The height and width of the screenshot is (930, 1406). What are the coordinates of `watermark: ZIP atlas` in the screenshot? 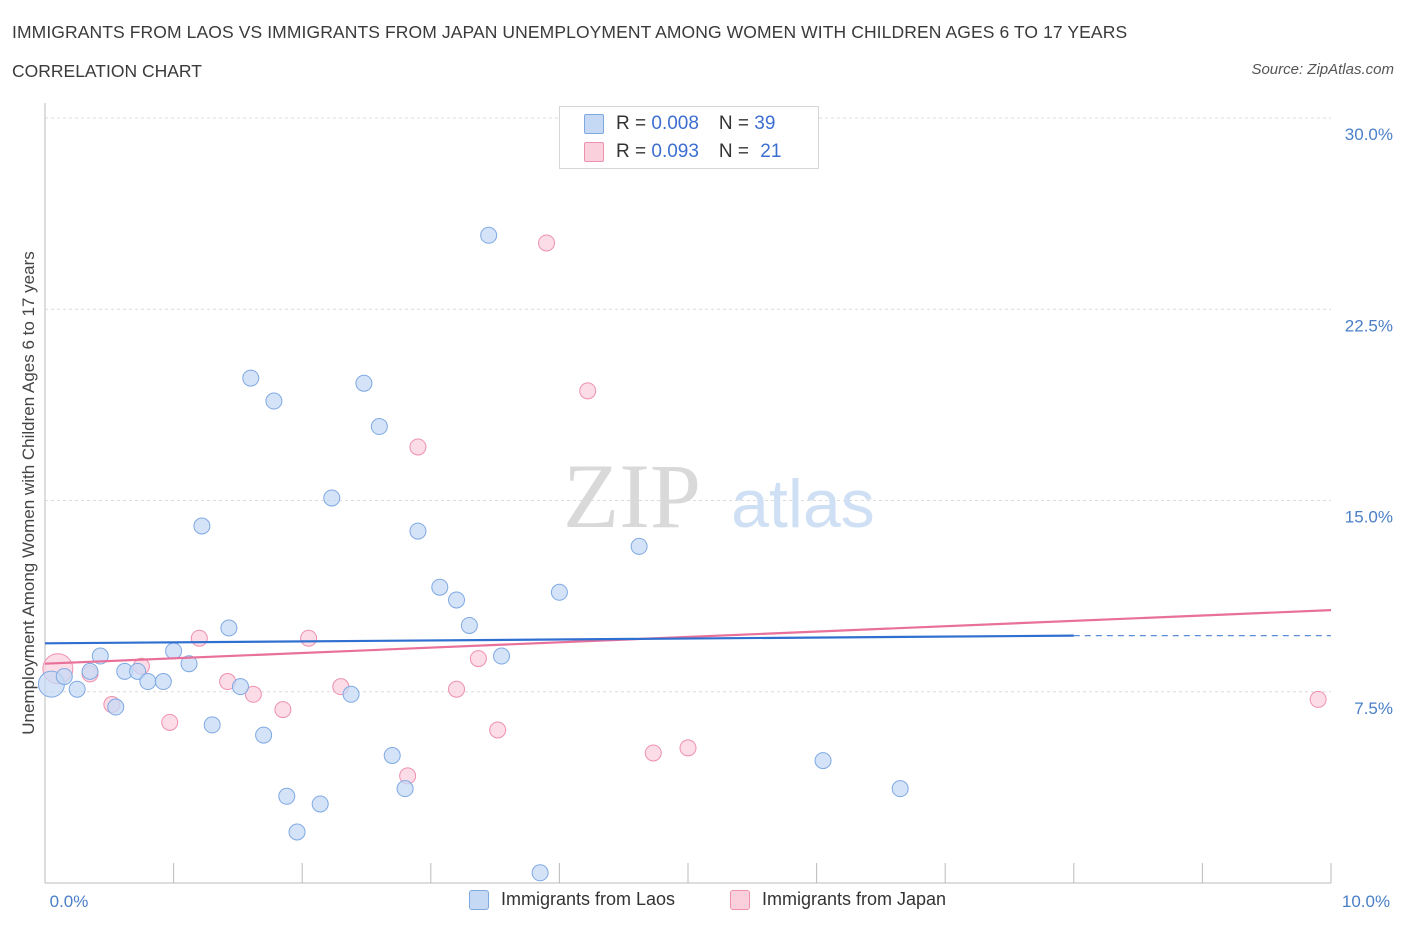 It's located at (719, 496).